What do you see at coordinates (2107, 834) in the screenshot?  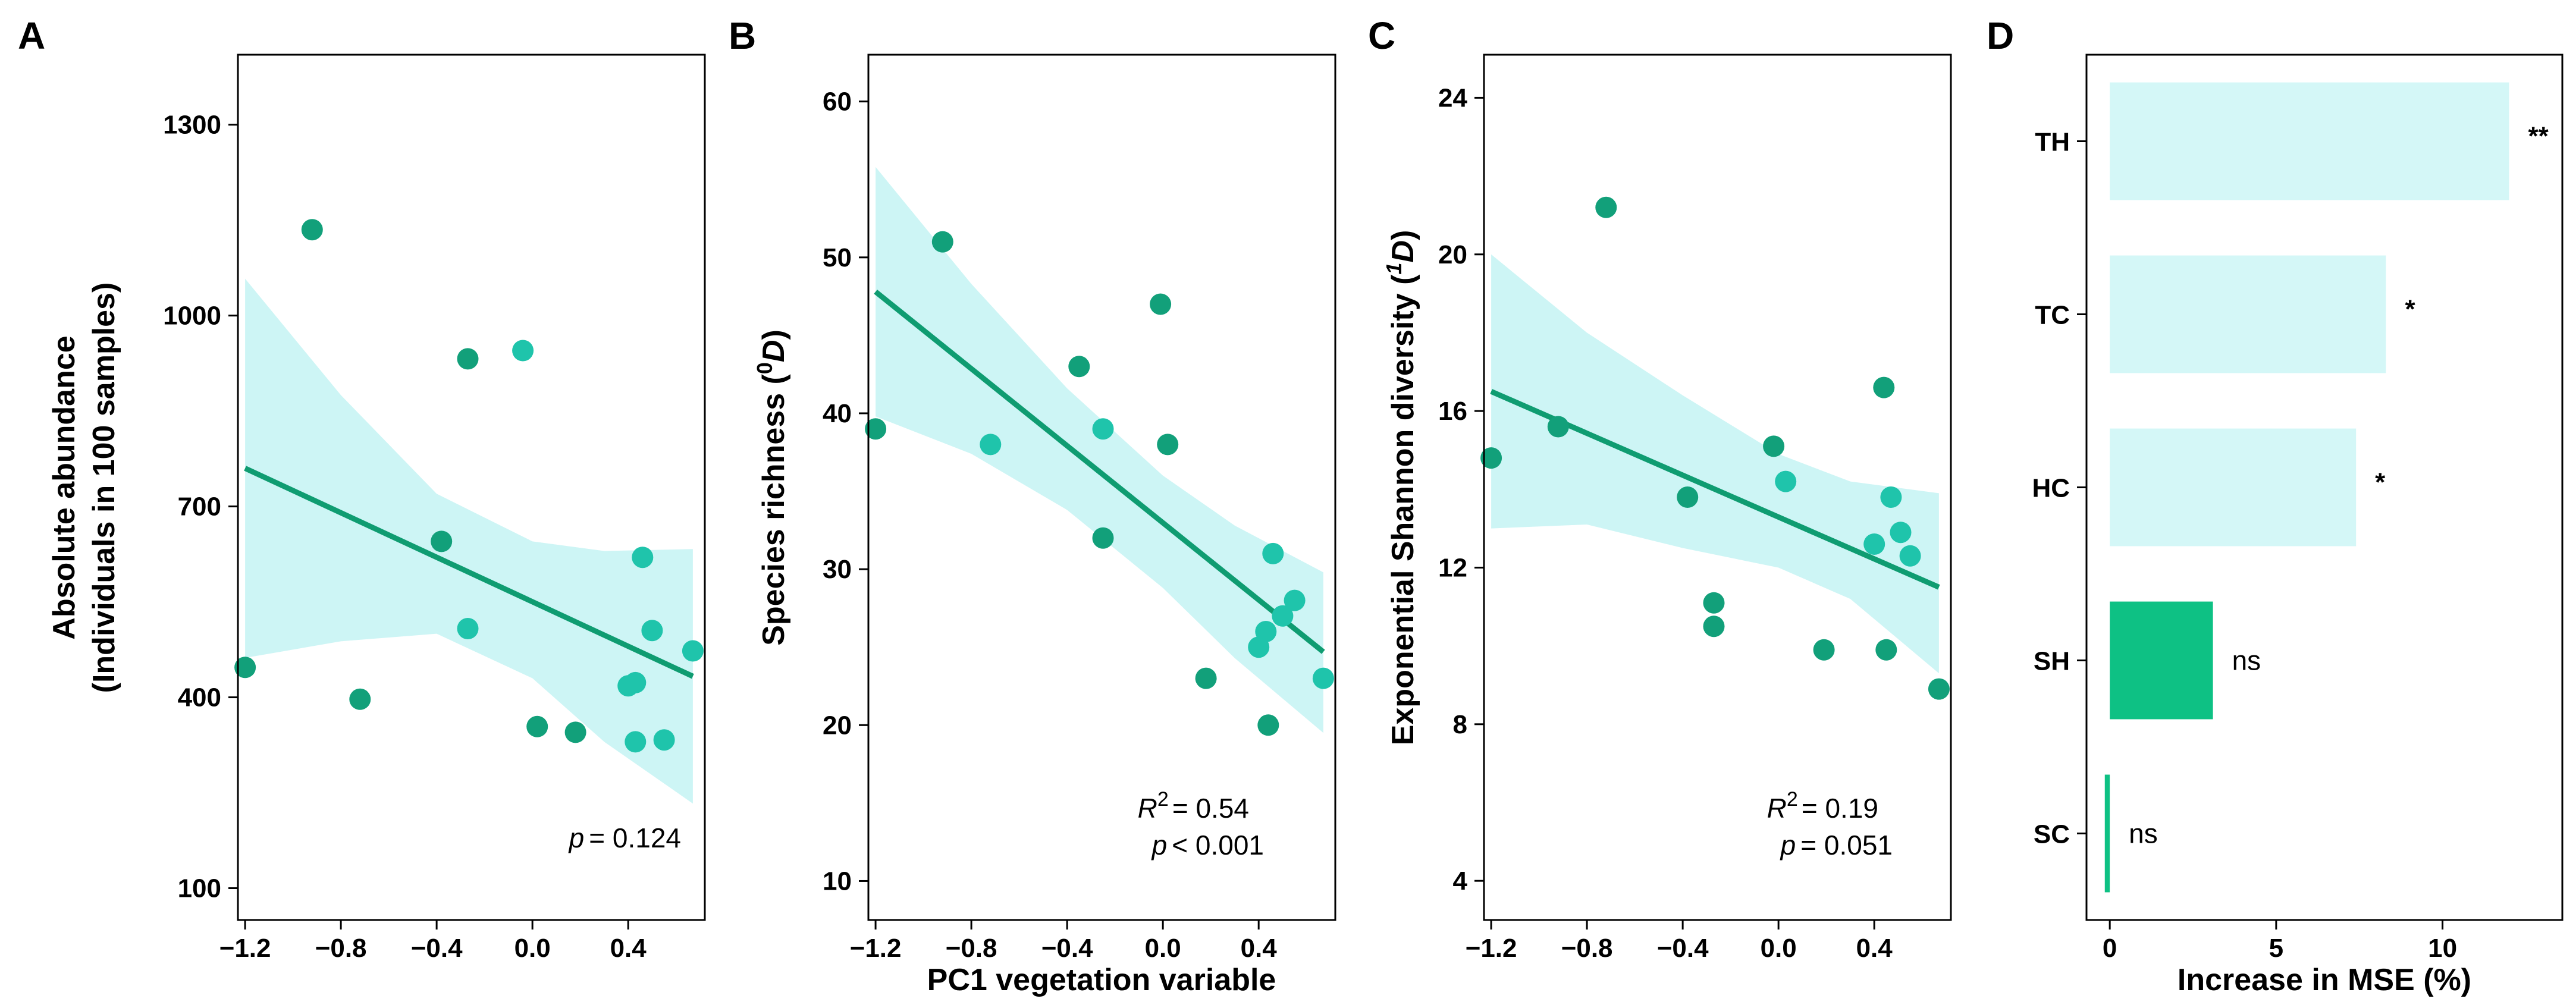 I see `panel-d-bar-sc` at bounding box center [2107, 834].